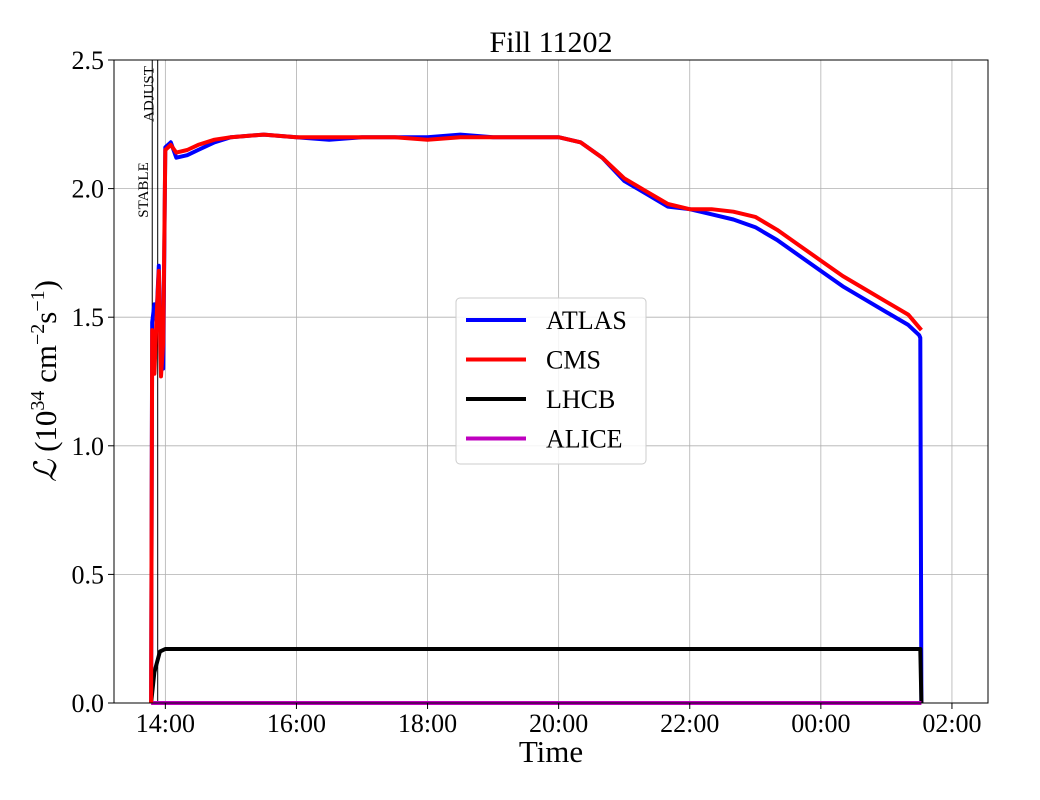 This screenshot has width=1040, height=800. What do you see at coordinates (88, 703) in the screenshot?
I see `y-tick-label: 0.0` at bounding box center [88, 703].